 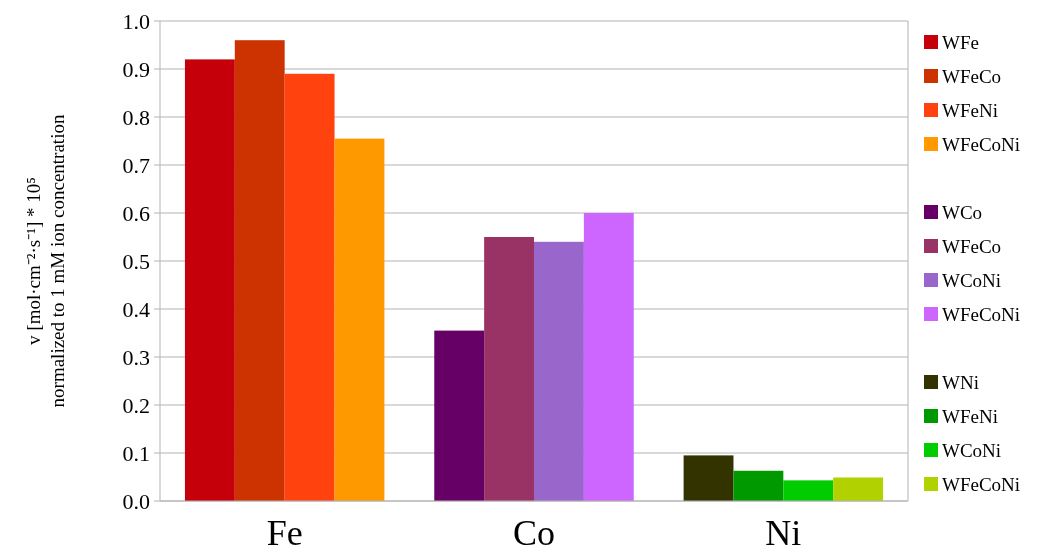 I want to click on y-tick-label: 0.4, so click(x=136, y=309).